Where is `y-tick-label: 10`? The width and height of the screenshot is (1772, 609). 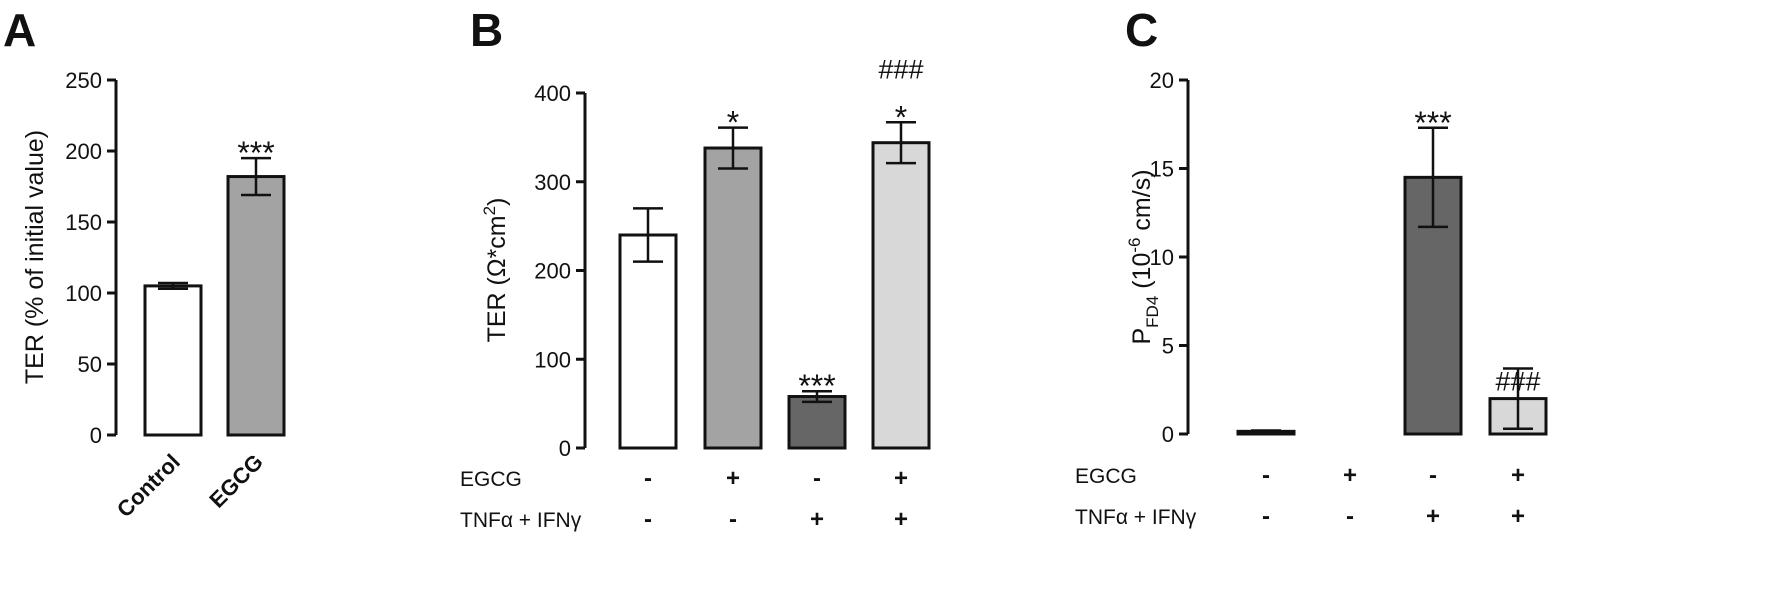 y-tick-label: 10 is located at coordinates (1162, 257).